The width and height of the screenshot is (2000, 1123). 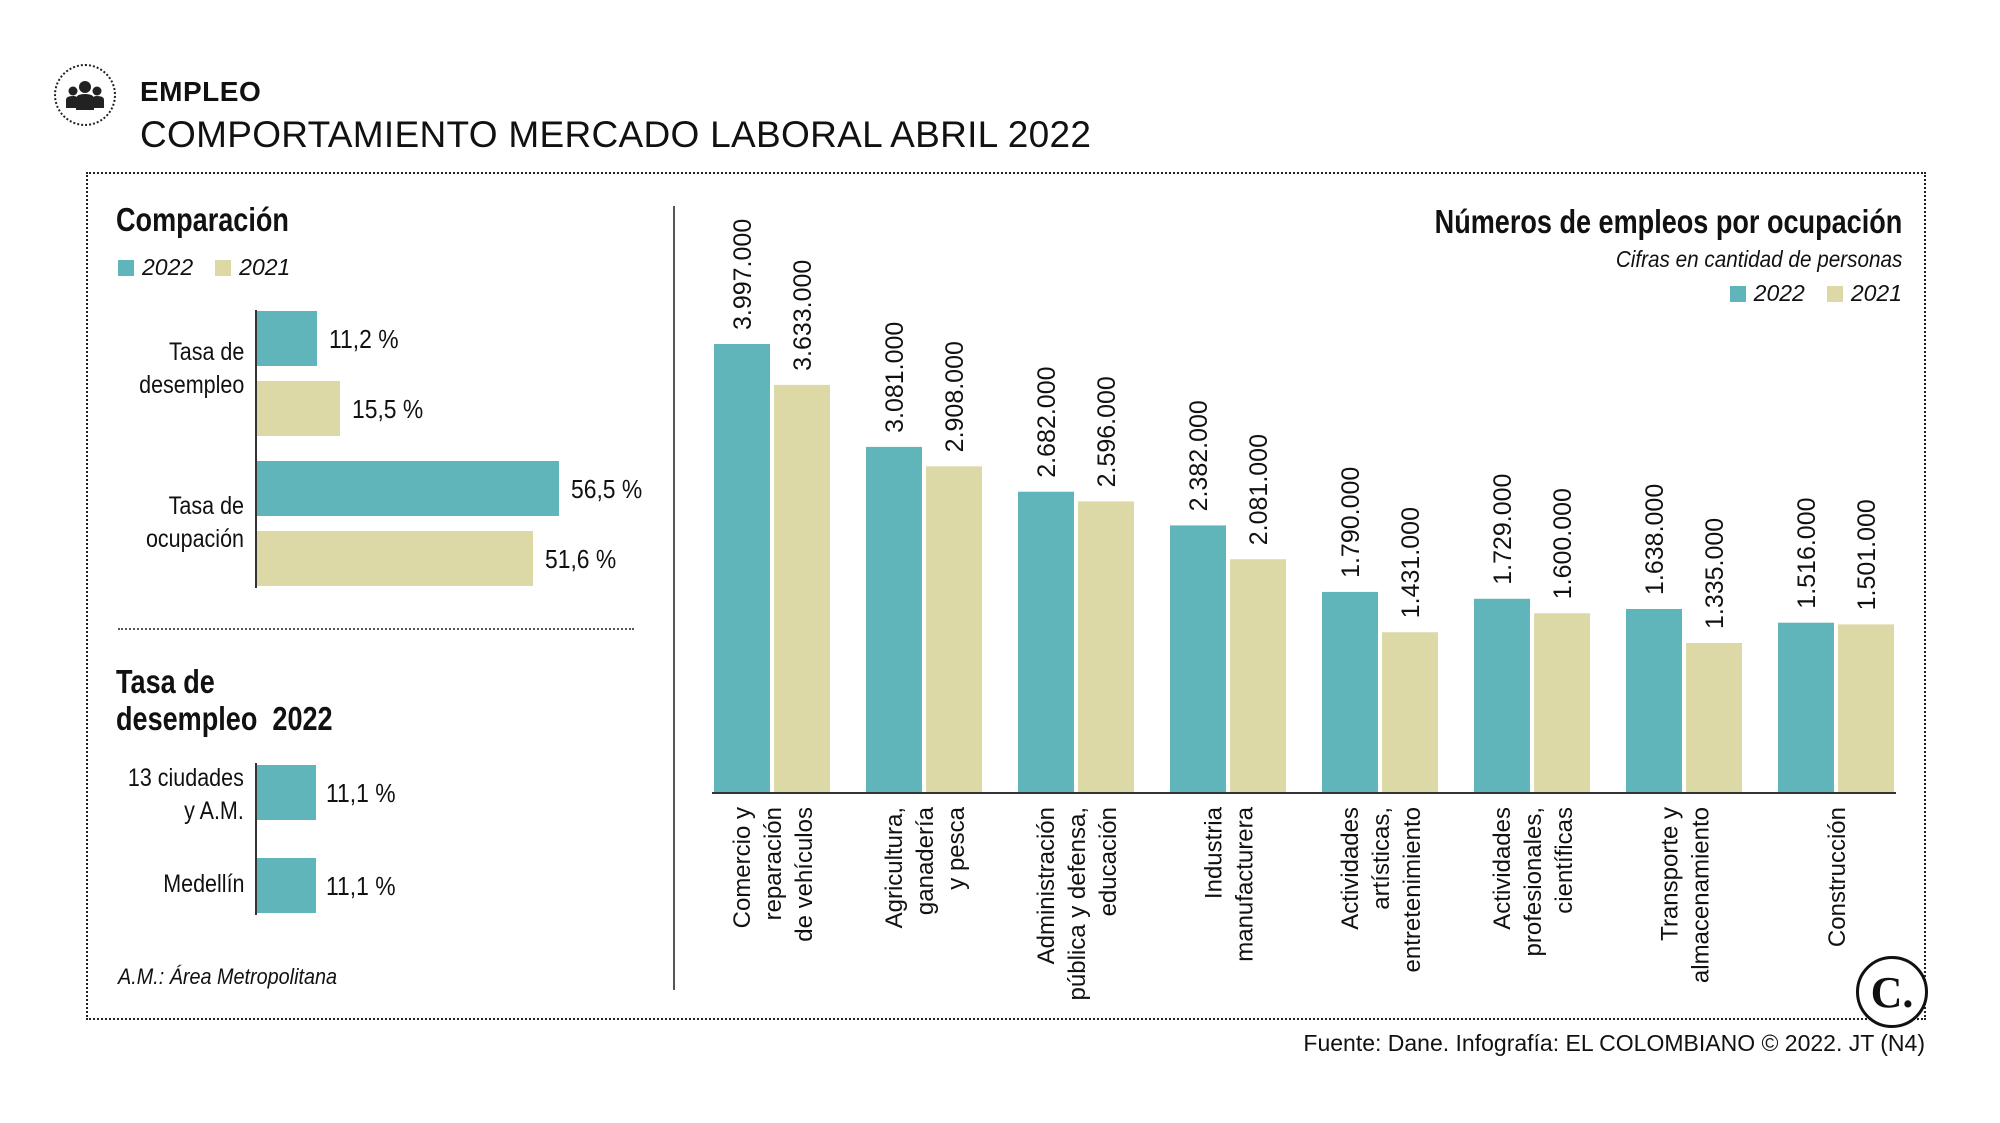 I want to click on category-label-6-1: almacenamiento, so click(x=1701, y=895).